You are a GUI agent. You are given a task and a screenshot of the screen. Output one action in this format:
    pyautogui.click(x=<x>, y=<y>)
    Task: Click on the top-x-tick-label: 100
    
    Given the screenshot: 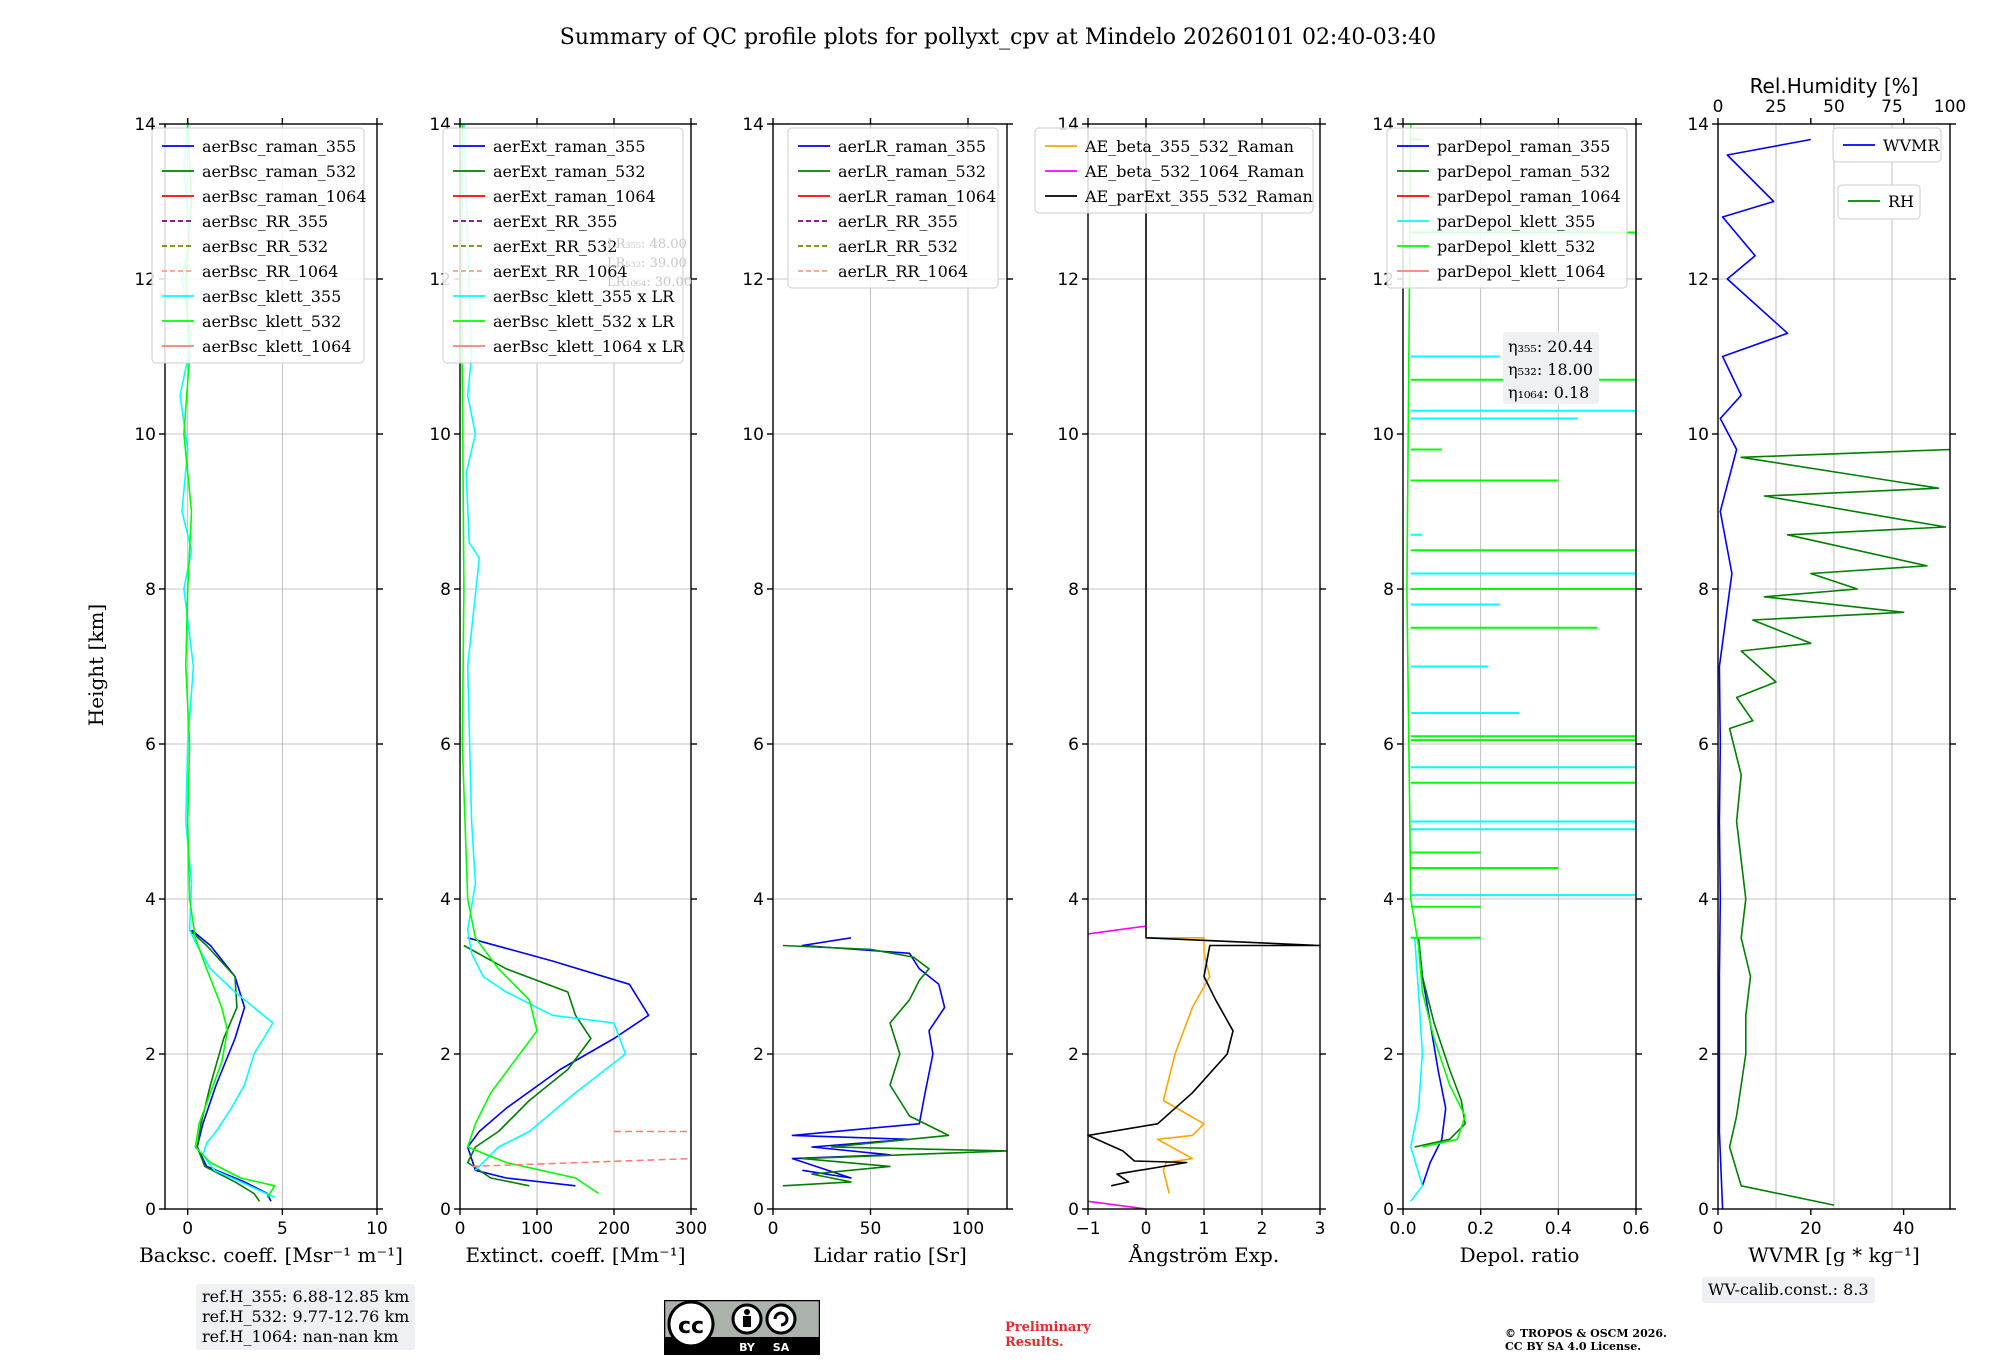 What is the action you would take?
    pyautogui.click(x=1950, y=107)
    